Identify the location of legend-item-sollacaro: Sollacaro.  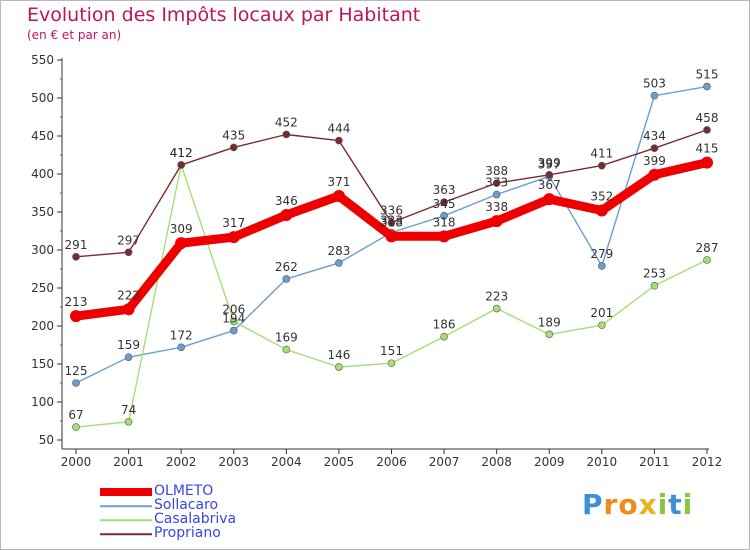
(210, 505).